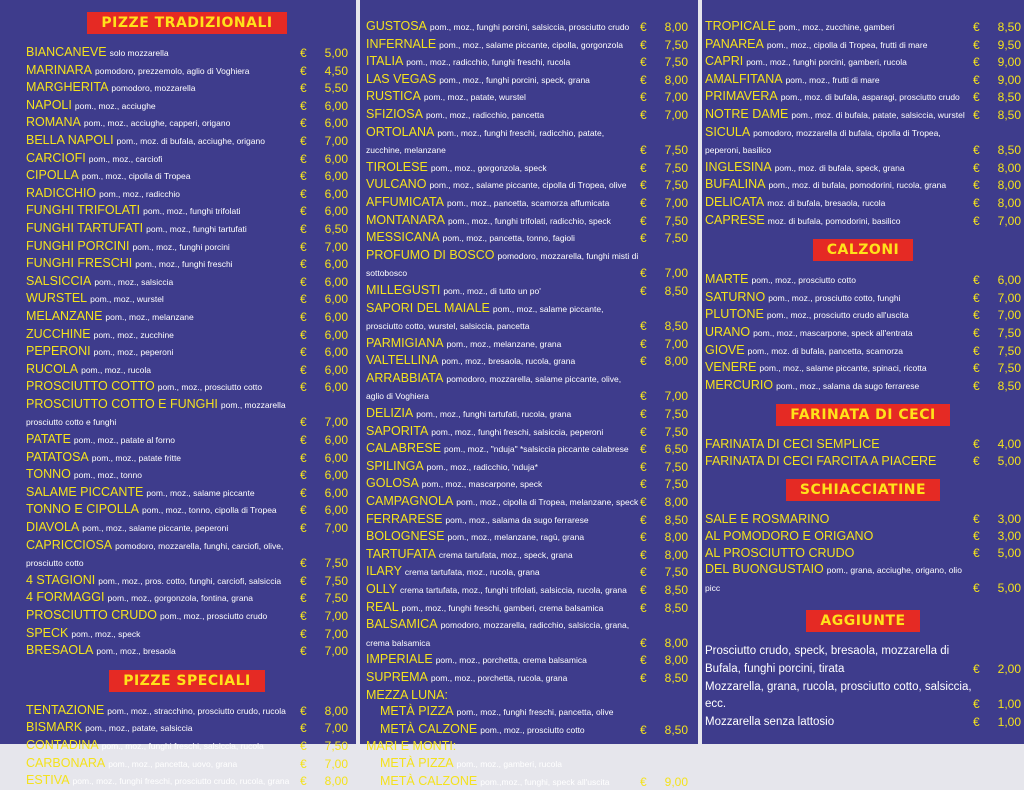  Describe the element at coordinates (403, 237) in the screenshot. I see `item-name: MESSICANA` at that location.